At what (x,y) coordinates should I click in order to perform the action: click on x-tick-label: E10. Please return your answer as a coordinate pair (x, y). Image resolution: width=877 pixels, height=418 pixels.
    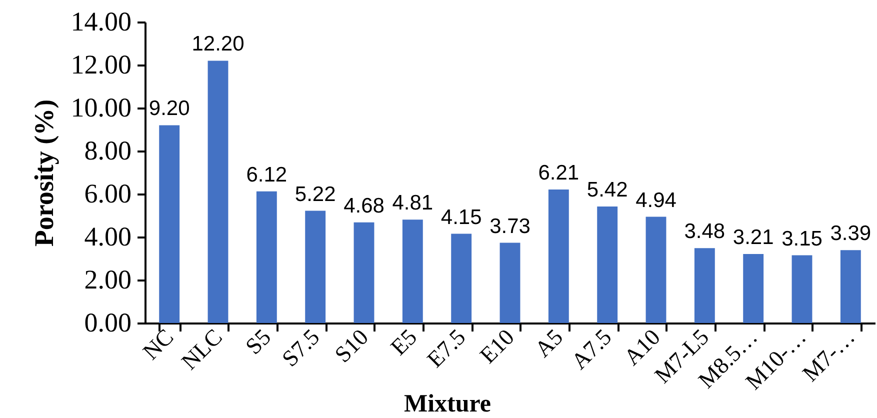
    Looking at the image, I should click on (497, 346).